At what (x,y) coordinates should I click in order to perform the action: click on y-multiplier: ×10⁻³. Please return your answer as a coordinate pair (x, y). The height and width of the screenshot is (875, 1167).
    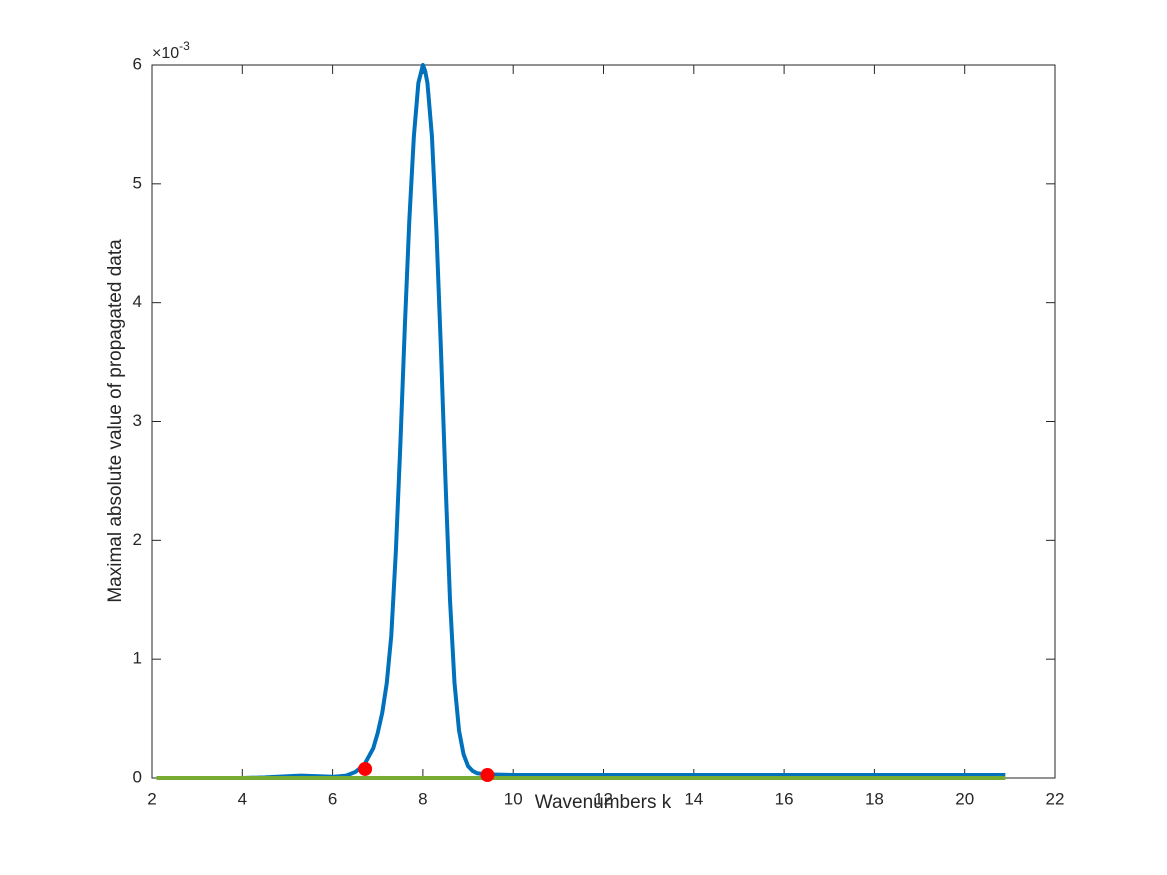
    Looking at the image, I should click on (171, 50).